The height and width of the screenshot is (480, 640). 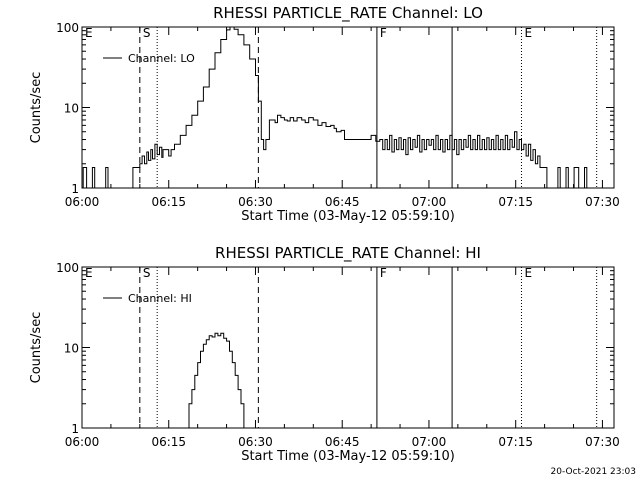 What do you see at coordinates (161, 58) in the screenshot?
I see `legend-label: Channel: LO` at bounding box center [161, 58].